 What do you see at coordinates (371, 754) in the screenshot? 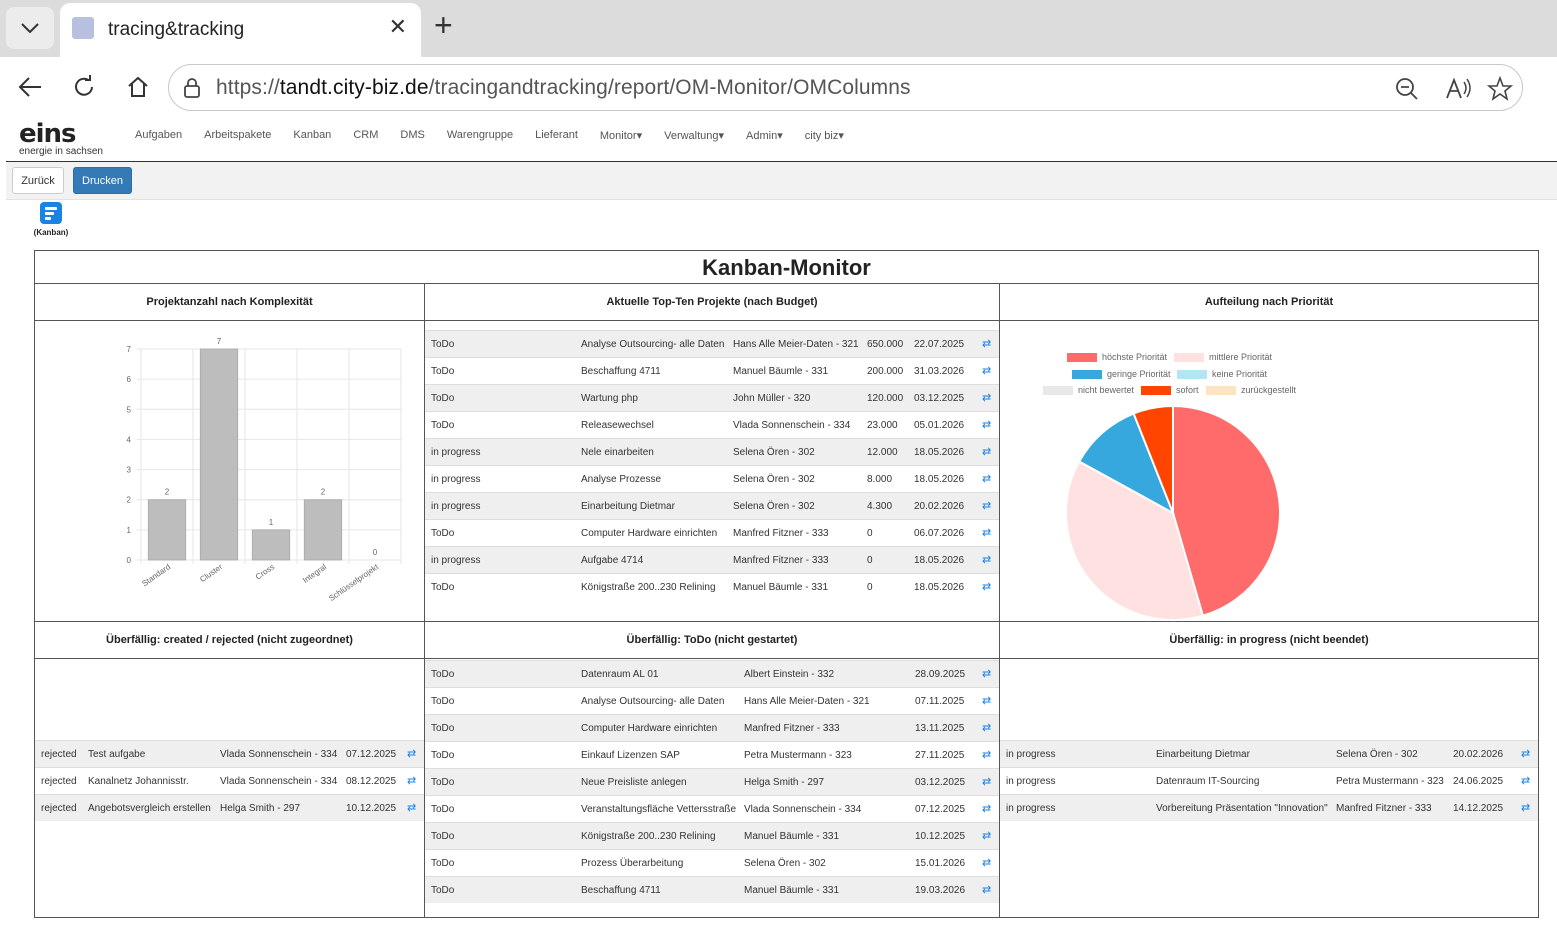
I see `table-cell: 07.12.2025` at bounding box center [371, 754].